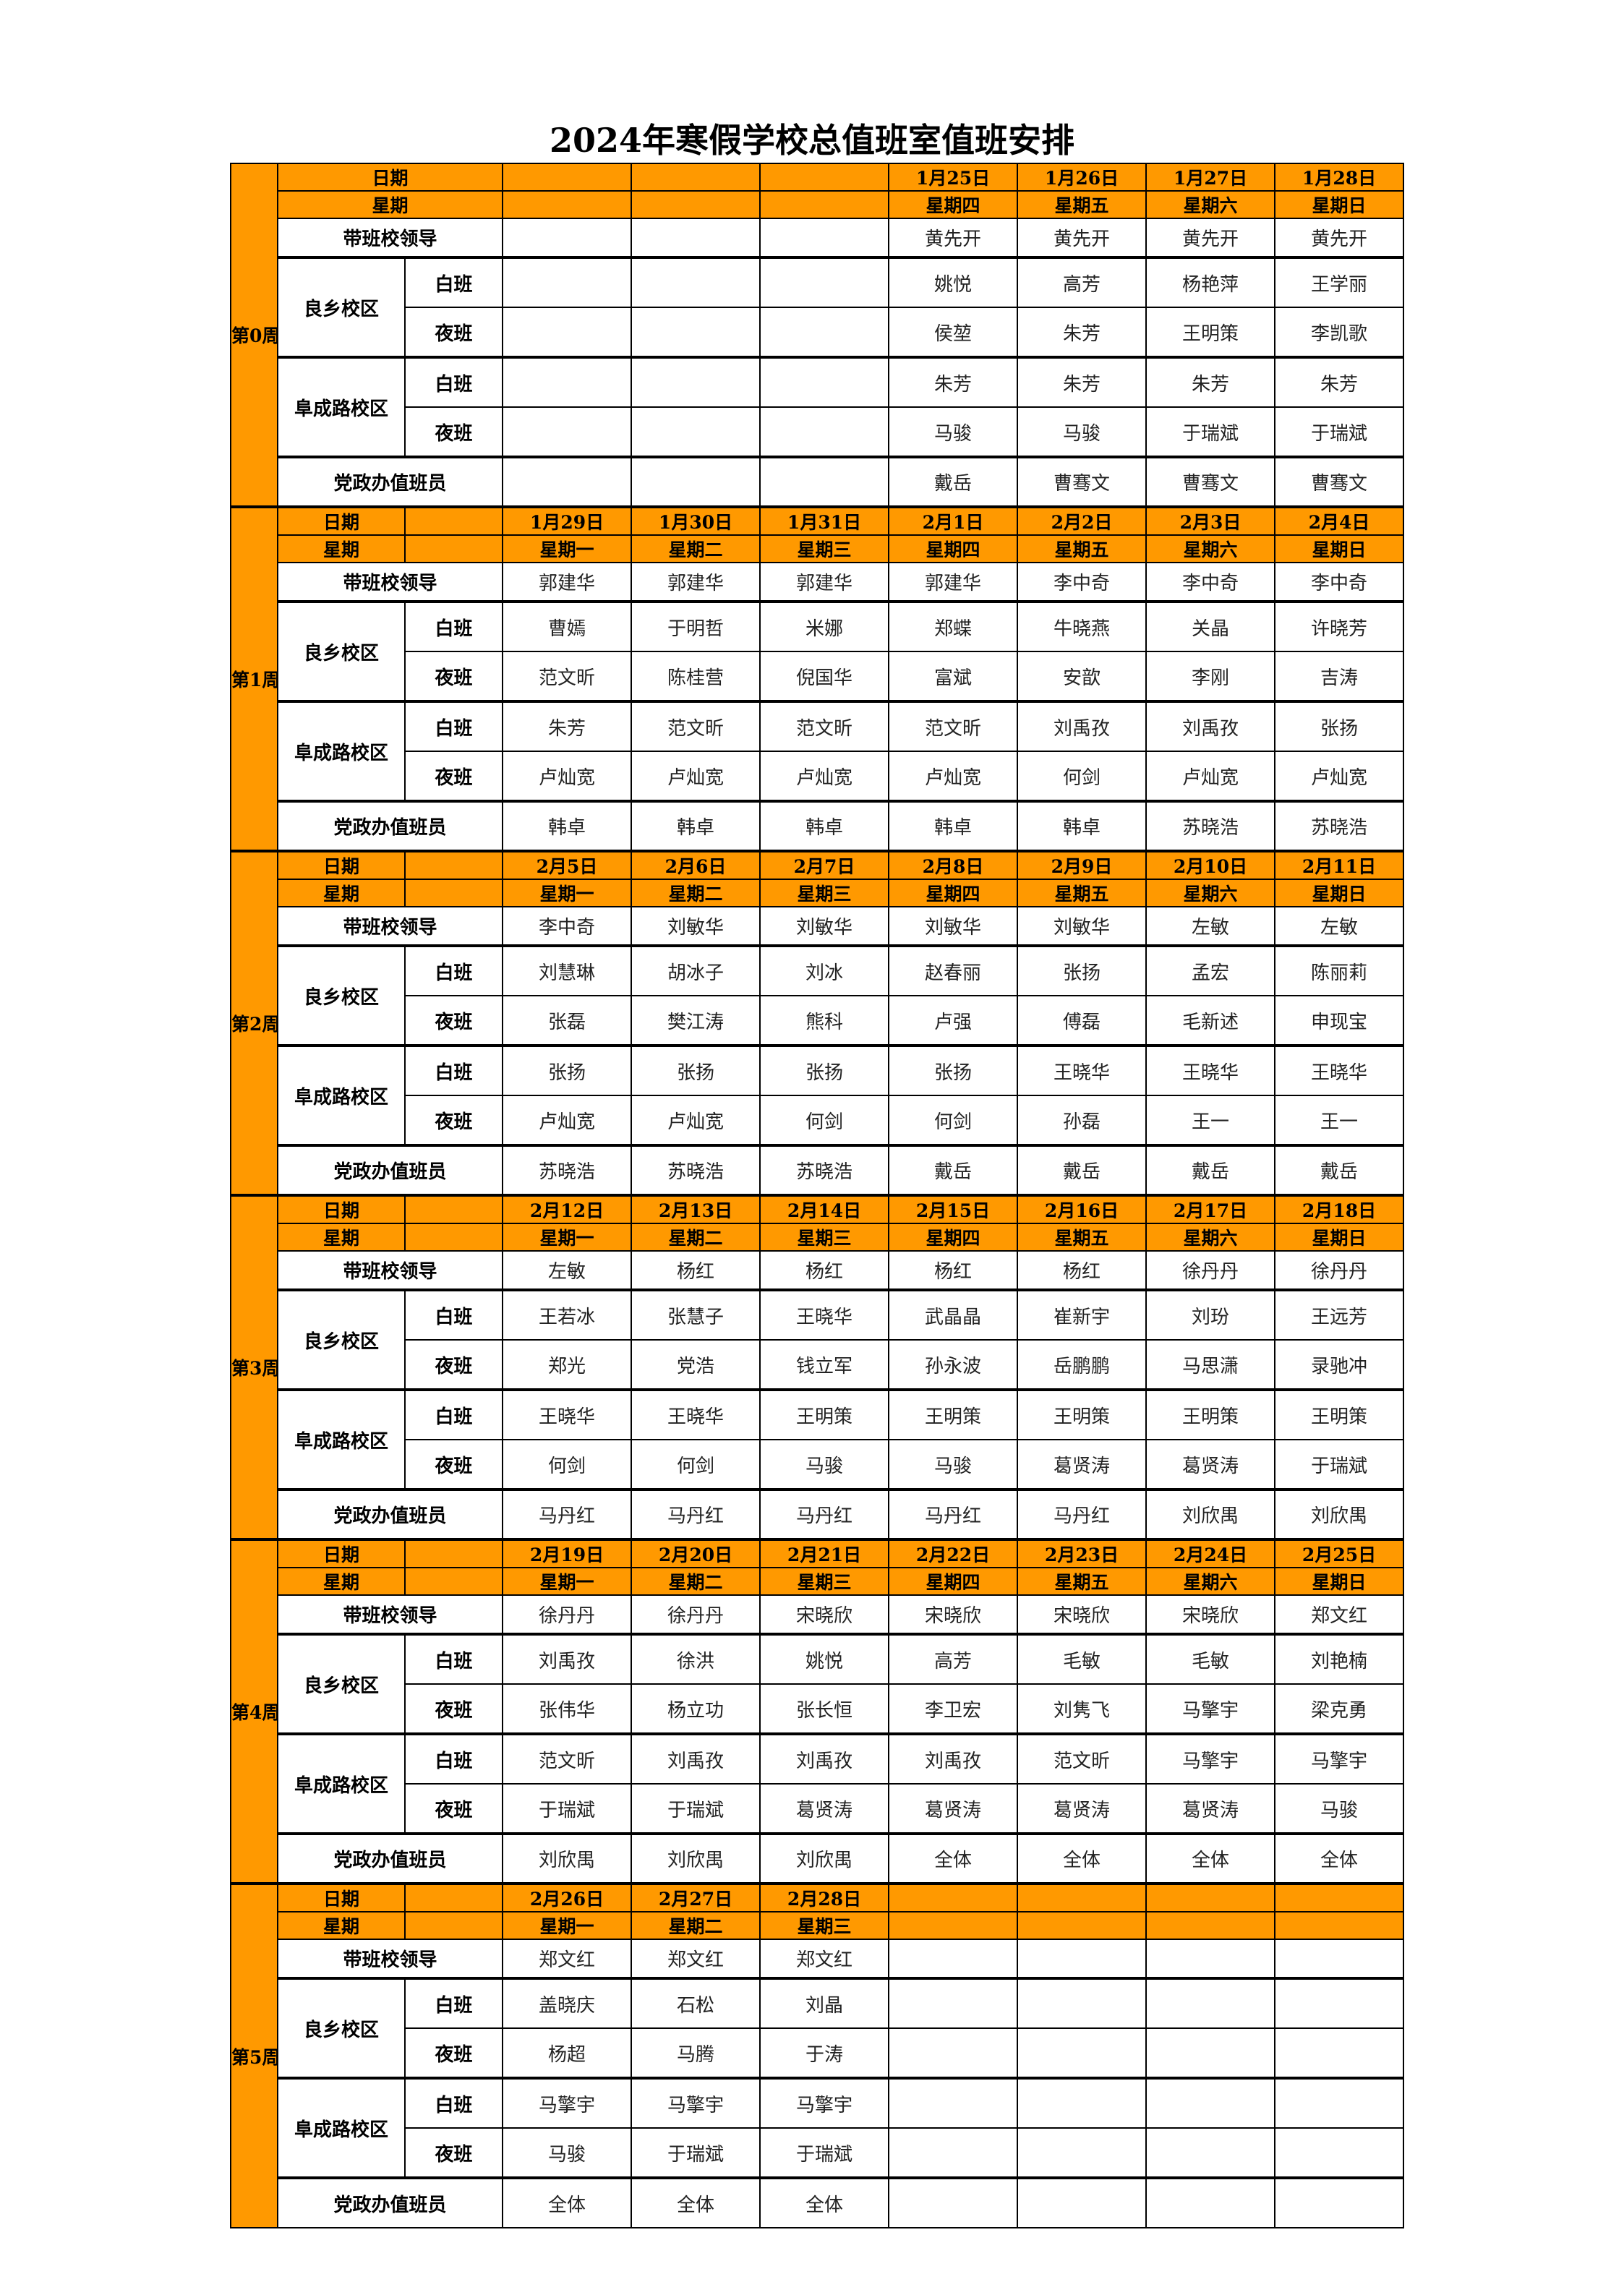 The image size is (1624, 2295). I want to click on week-label: 第5周, so click(254, 2055).